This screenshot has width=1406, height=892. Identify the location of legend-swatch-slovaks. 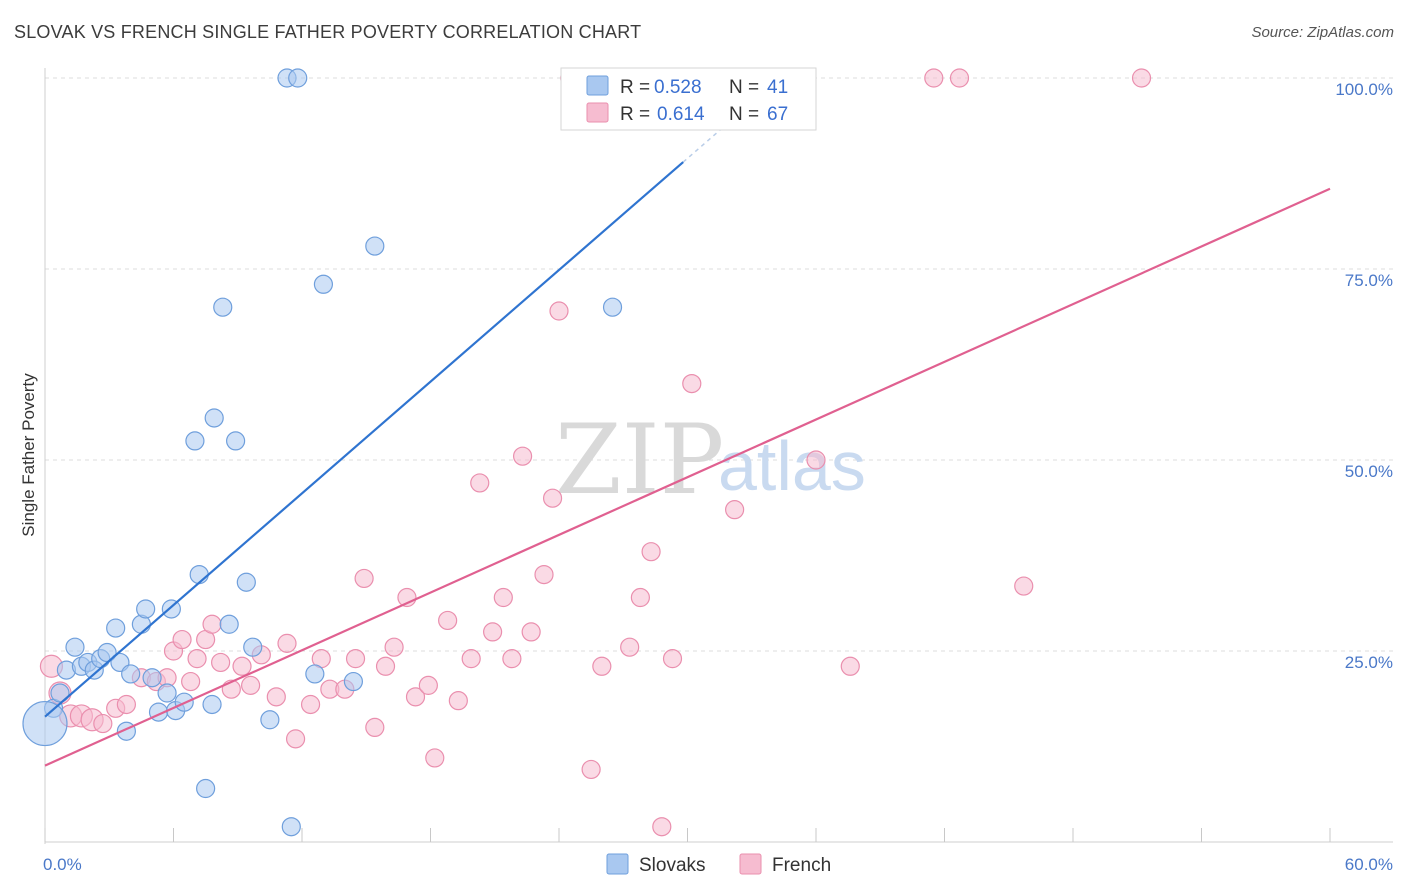
(597, 85).